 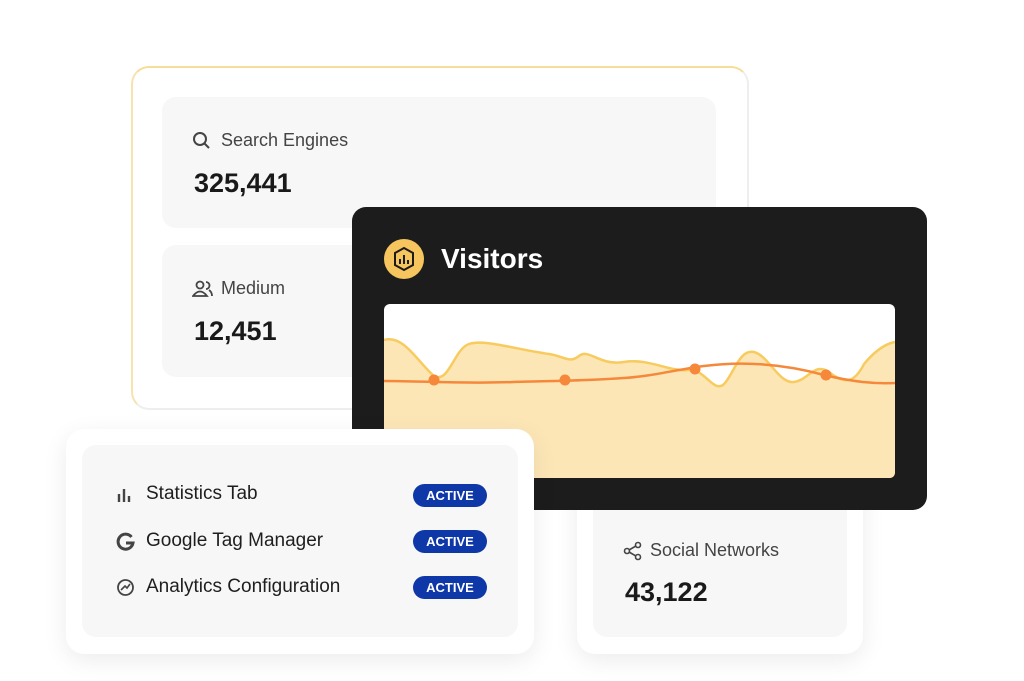 I want to click on integration-name: Google Tag Manager, so click(x=235, y=540).